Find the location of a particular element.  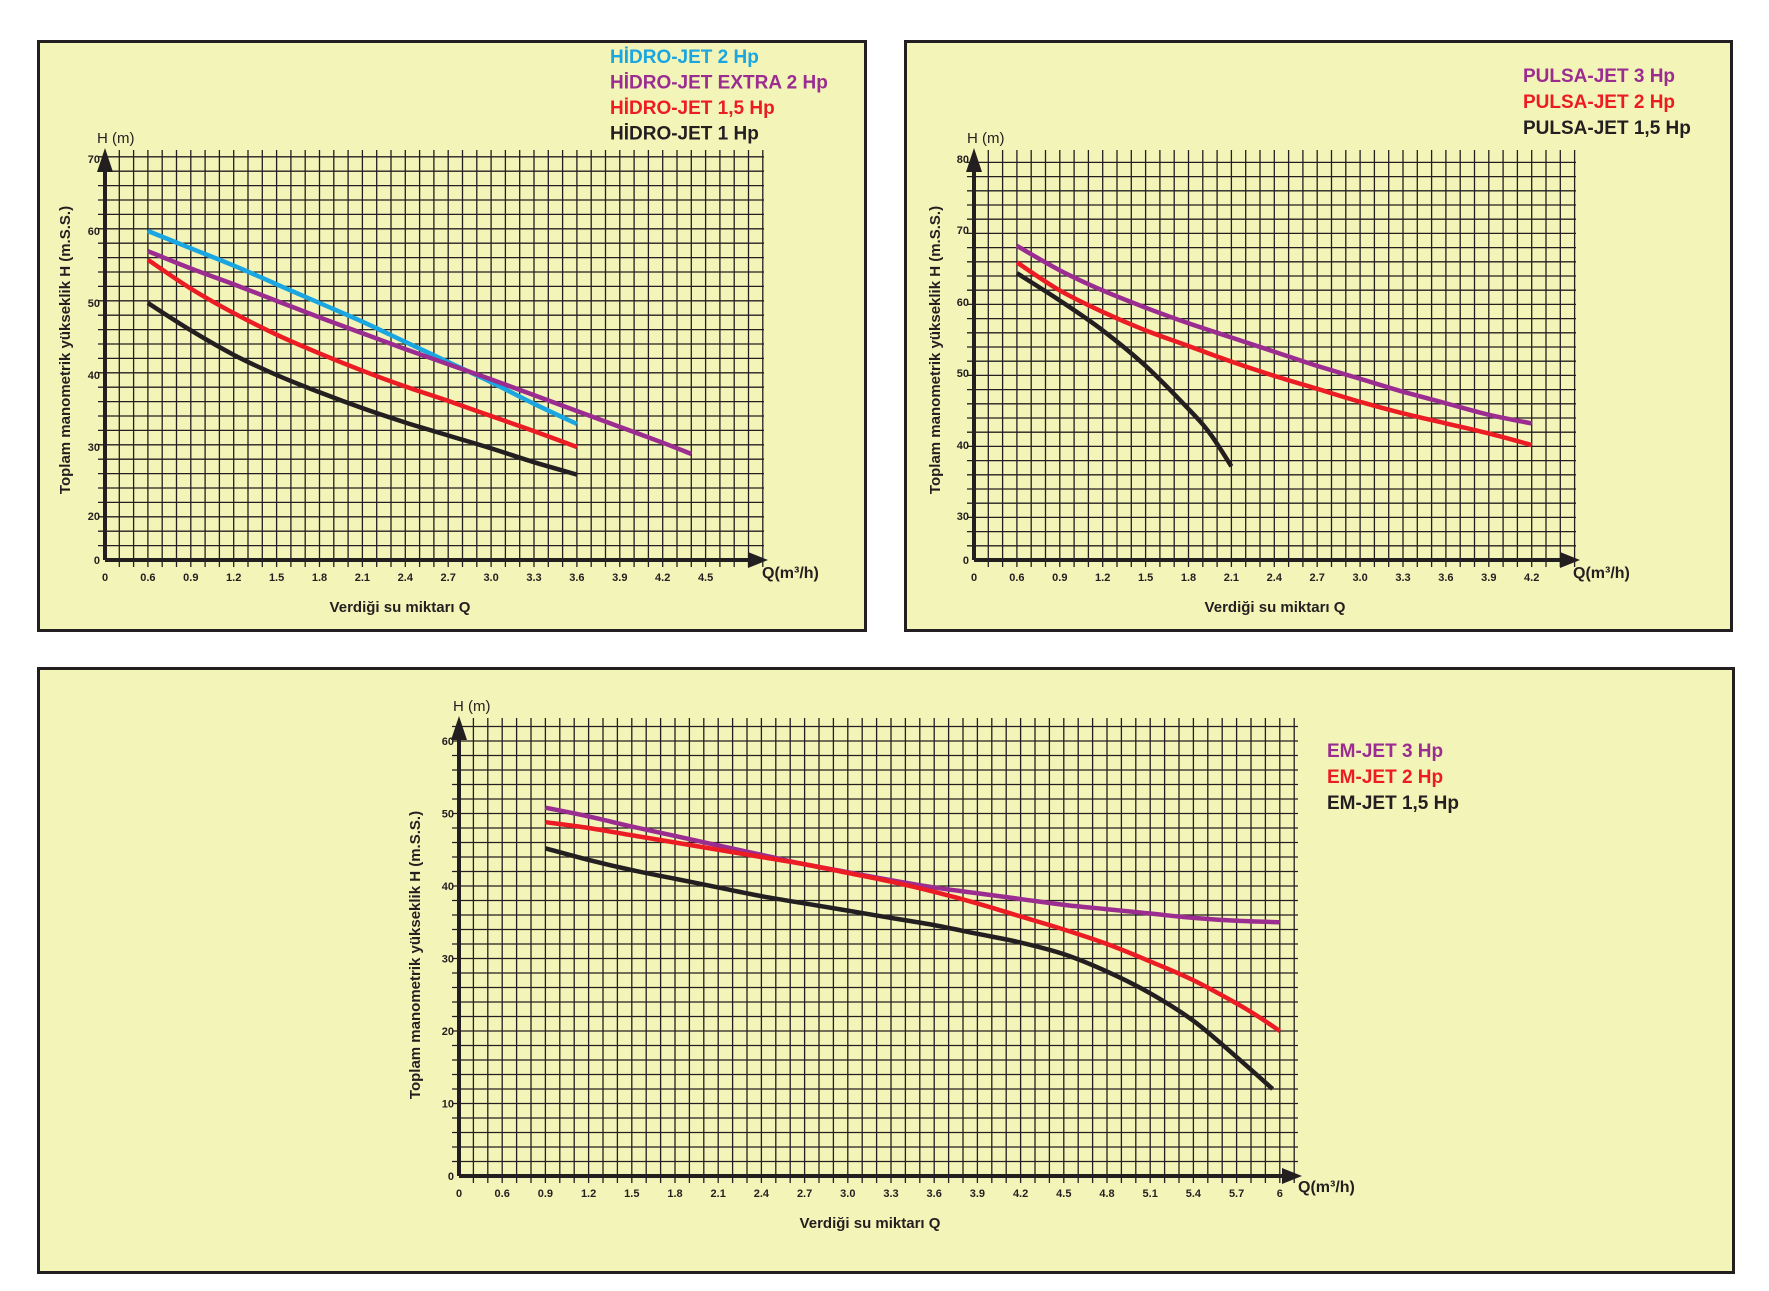

series-line-hi-dro-jet-2-hp is located at coordinates (362, 327).